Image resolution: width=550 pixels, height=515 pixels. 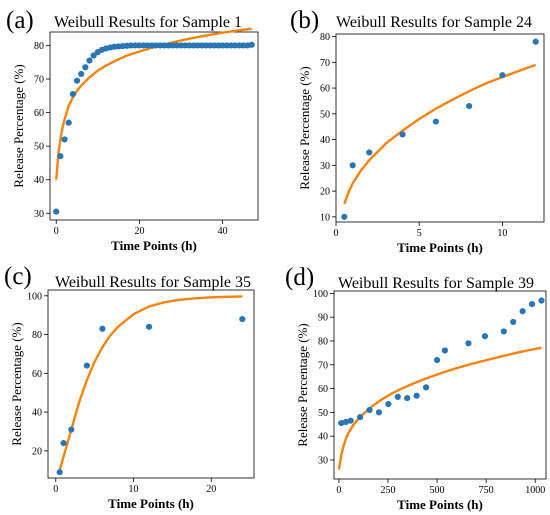 I want to click on panel-label: (c), so click(x=18, y=276).